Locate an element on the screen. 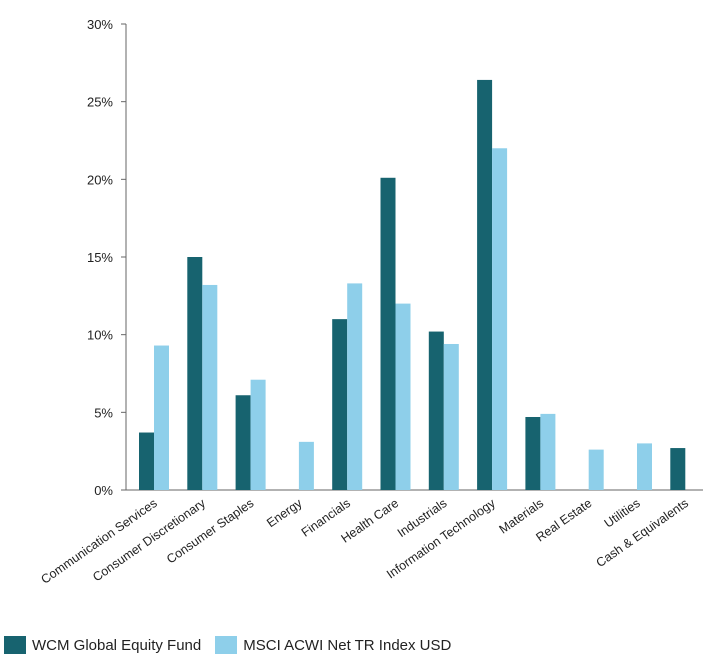  y-tick-label: 10% is located at coordinates (100, 335).